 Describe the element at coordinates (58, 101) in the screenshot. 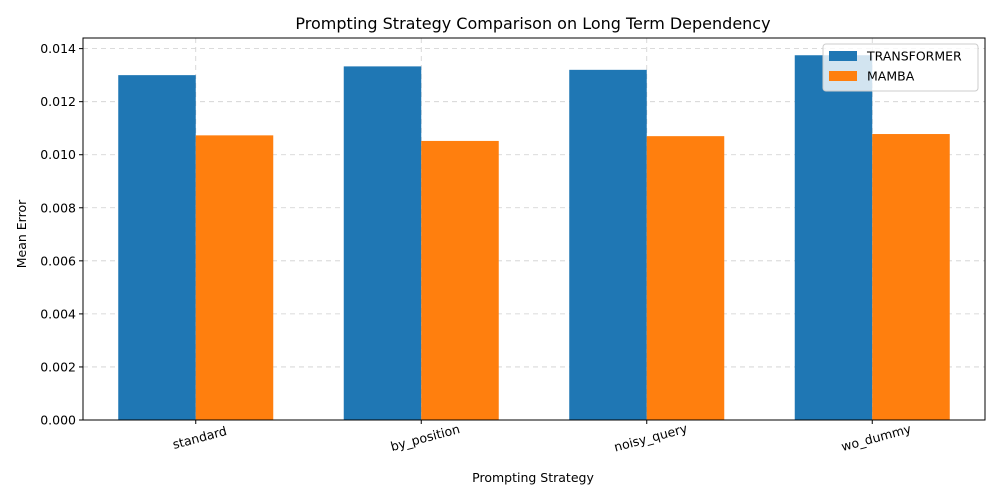

I see `y-tick-label: 0.012` at that location.